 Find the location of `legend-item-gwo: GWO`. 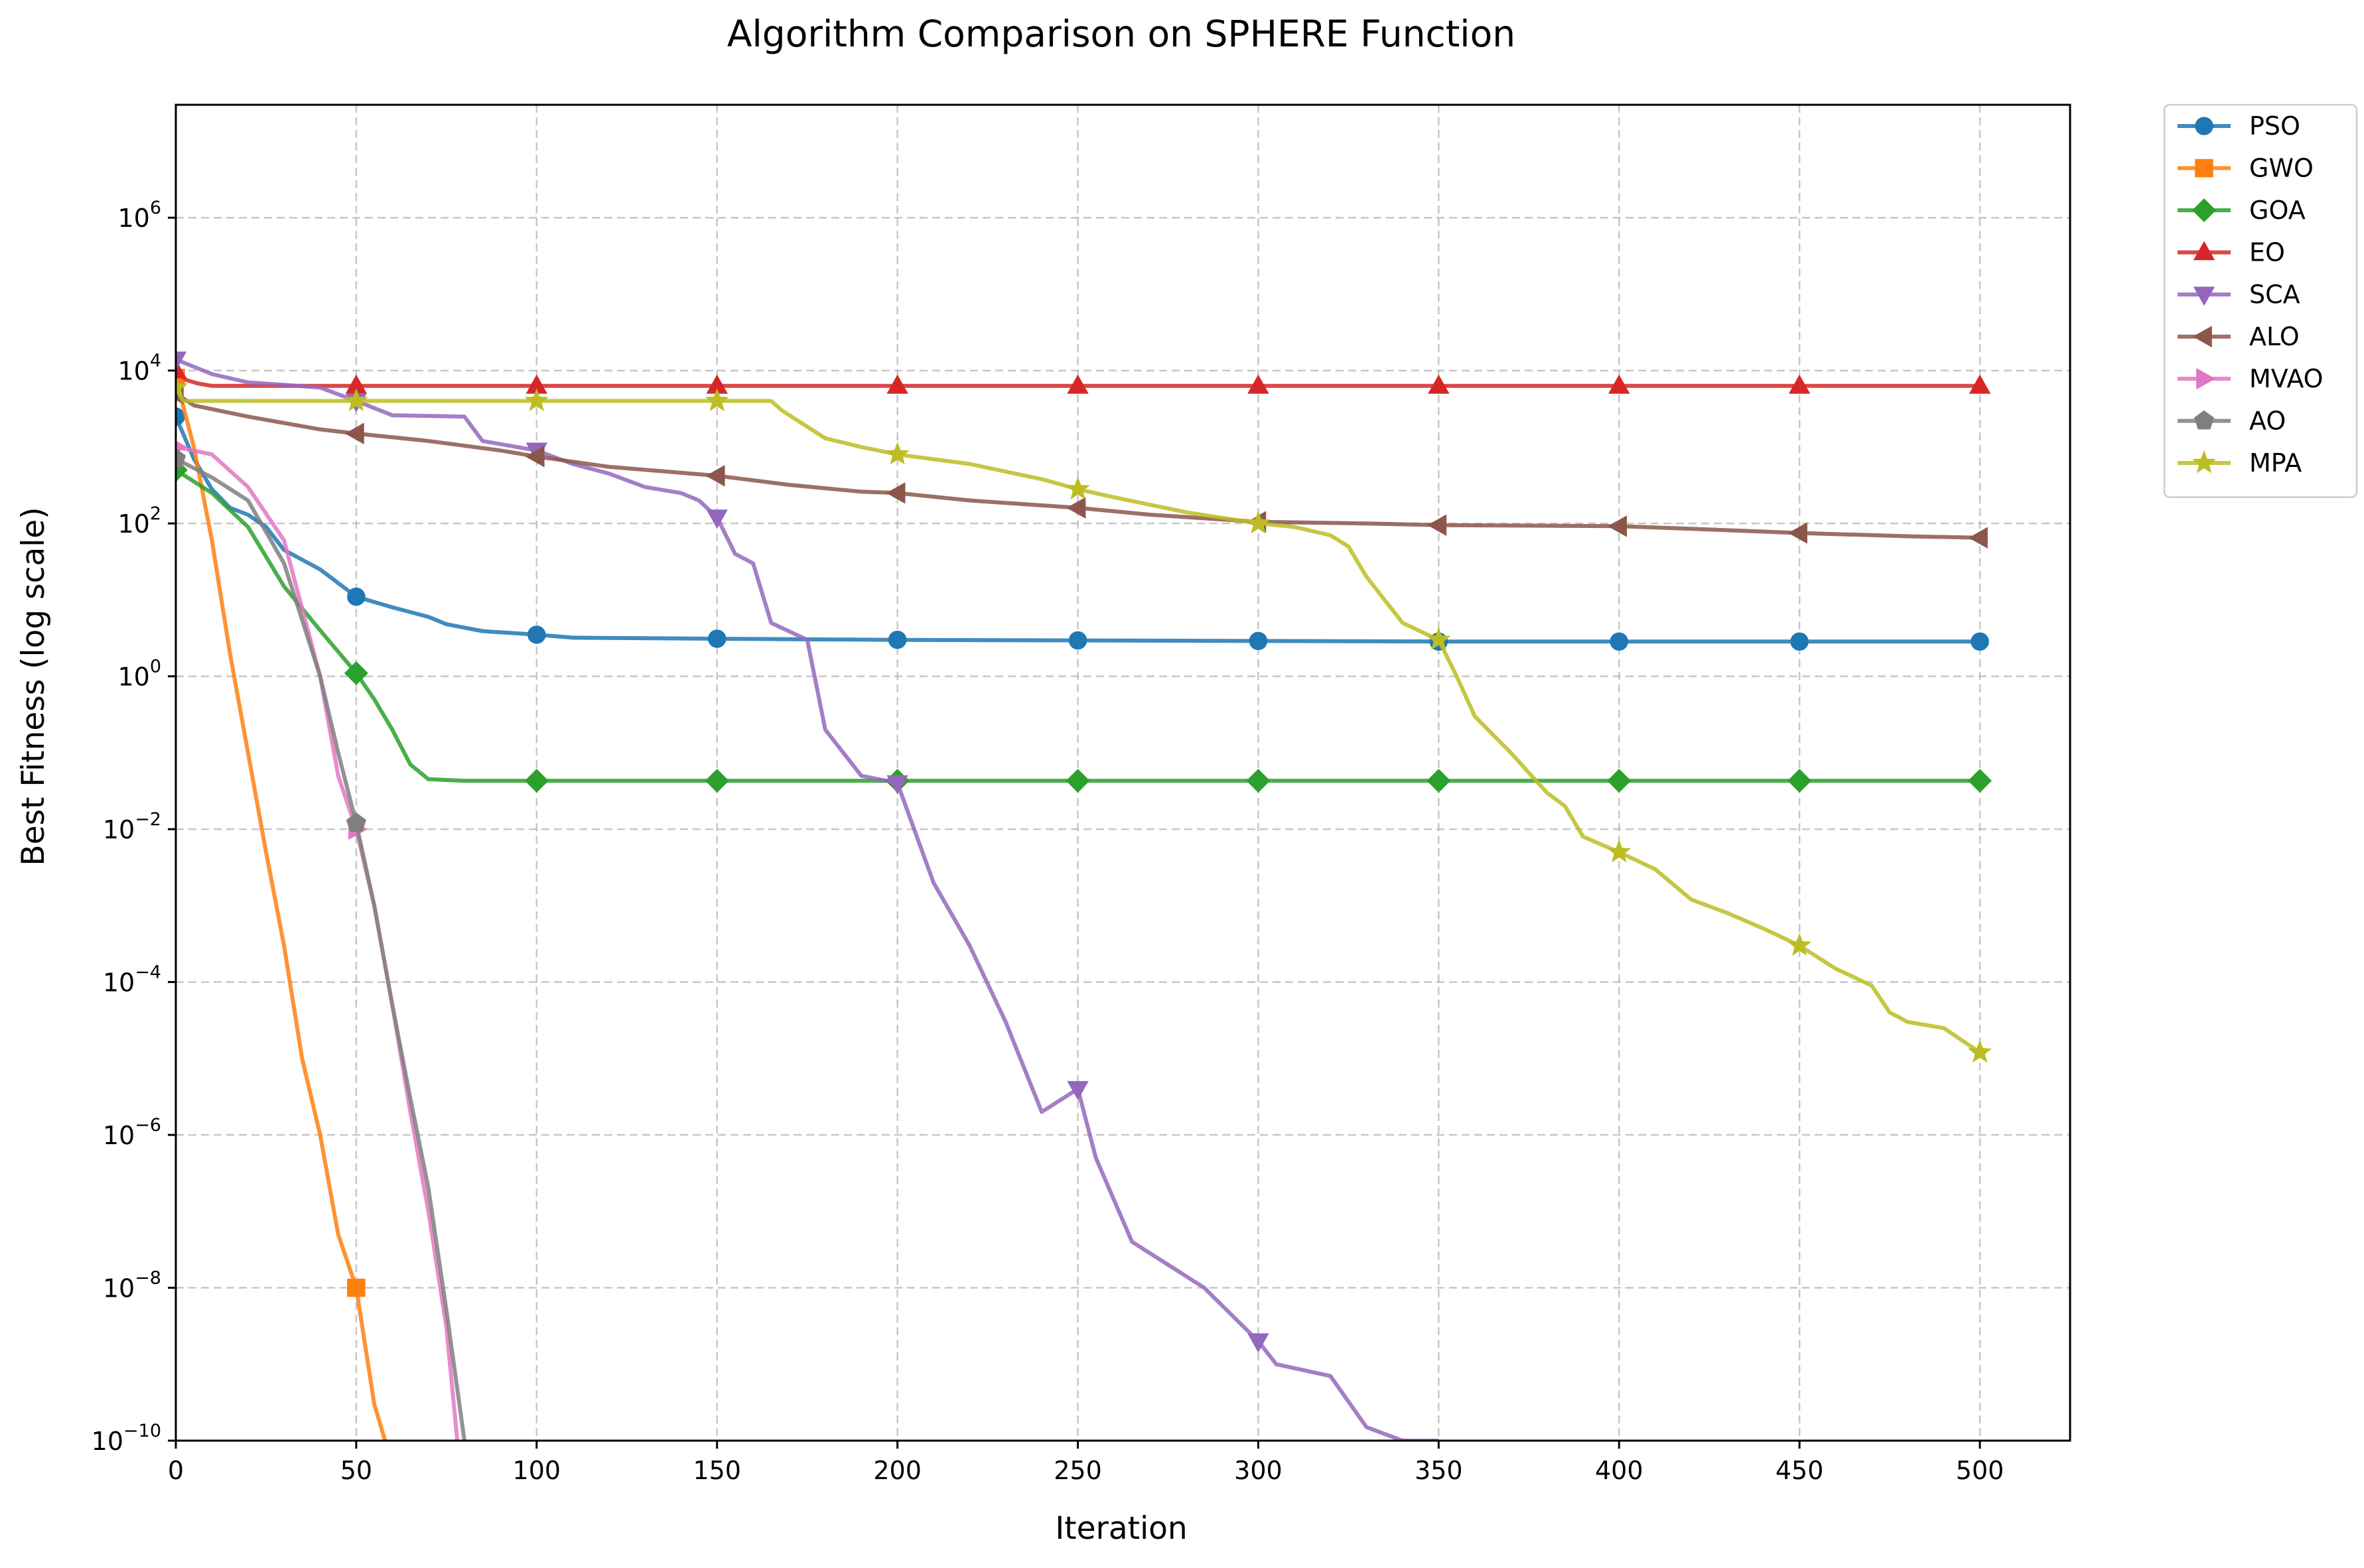

legend-item-gwo: GWO is located at coordinates (2246, 168).